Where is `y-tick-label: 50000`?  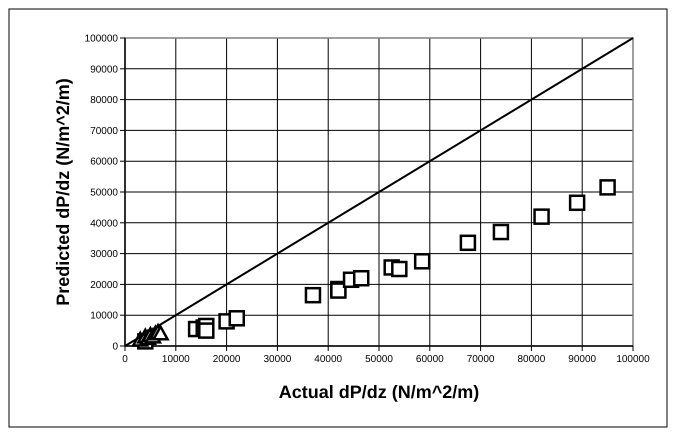 y-tick-label: 50000 is located at coordinates (104, 193).